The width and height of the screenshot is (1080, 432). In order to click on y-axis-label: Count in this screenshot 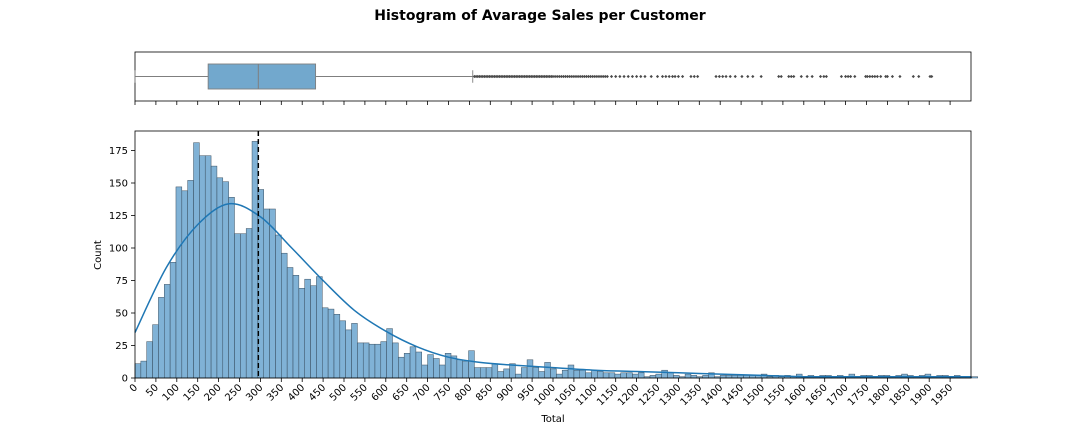, I will do `click(98, 255)`.